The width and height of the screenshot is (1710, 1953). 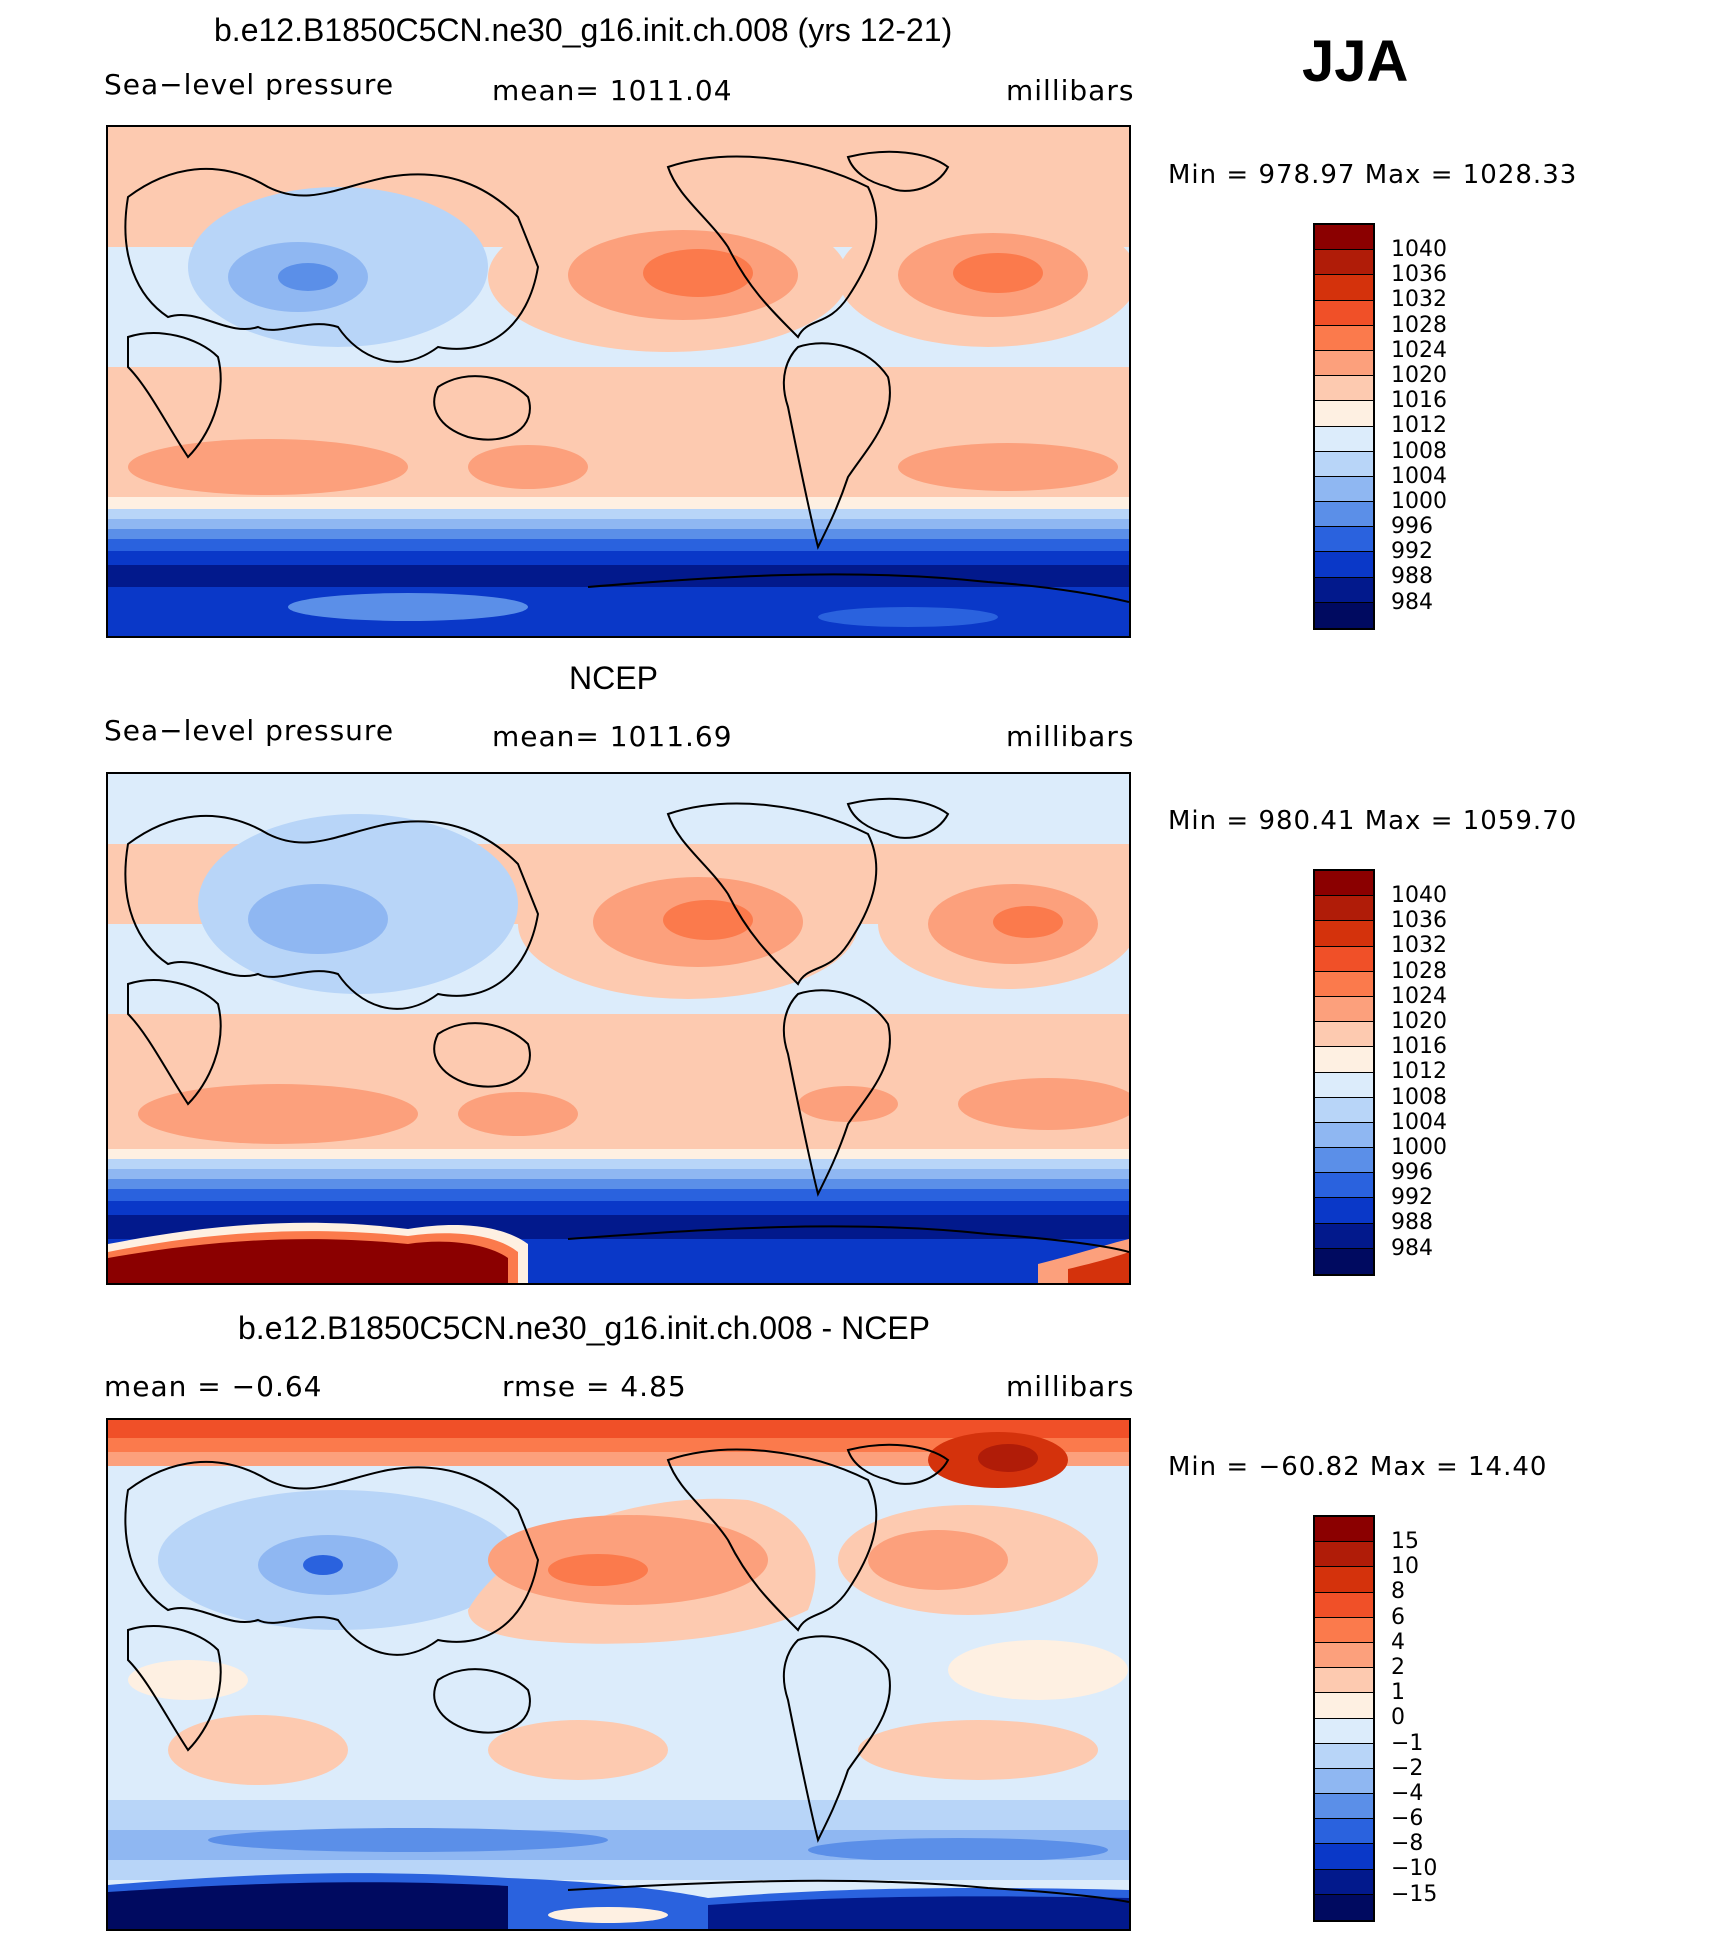 I want to click on panel-3-colorbar-tick: −2, so click(x=1407, y=1768).